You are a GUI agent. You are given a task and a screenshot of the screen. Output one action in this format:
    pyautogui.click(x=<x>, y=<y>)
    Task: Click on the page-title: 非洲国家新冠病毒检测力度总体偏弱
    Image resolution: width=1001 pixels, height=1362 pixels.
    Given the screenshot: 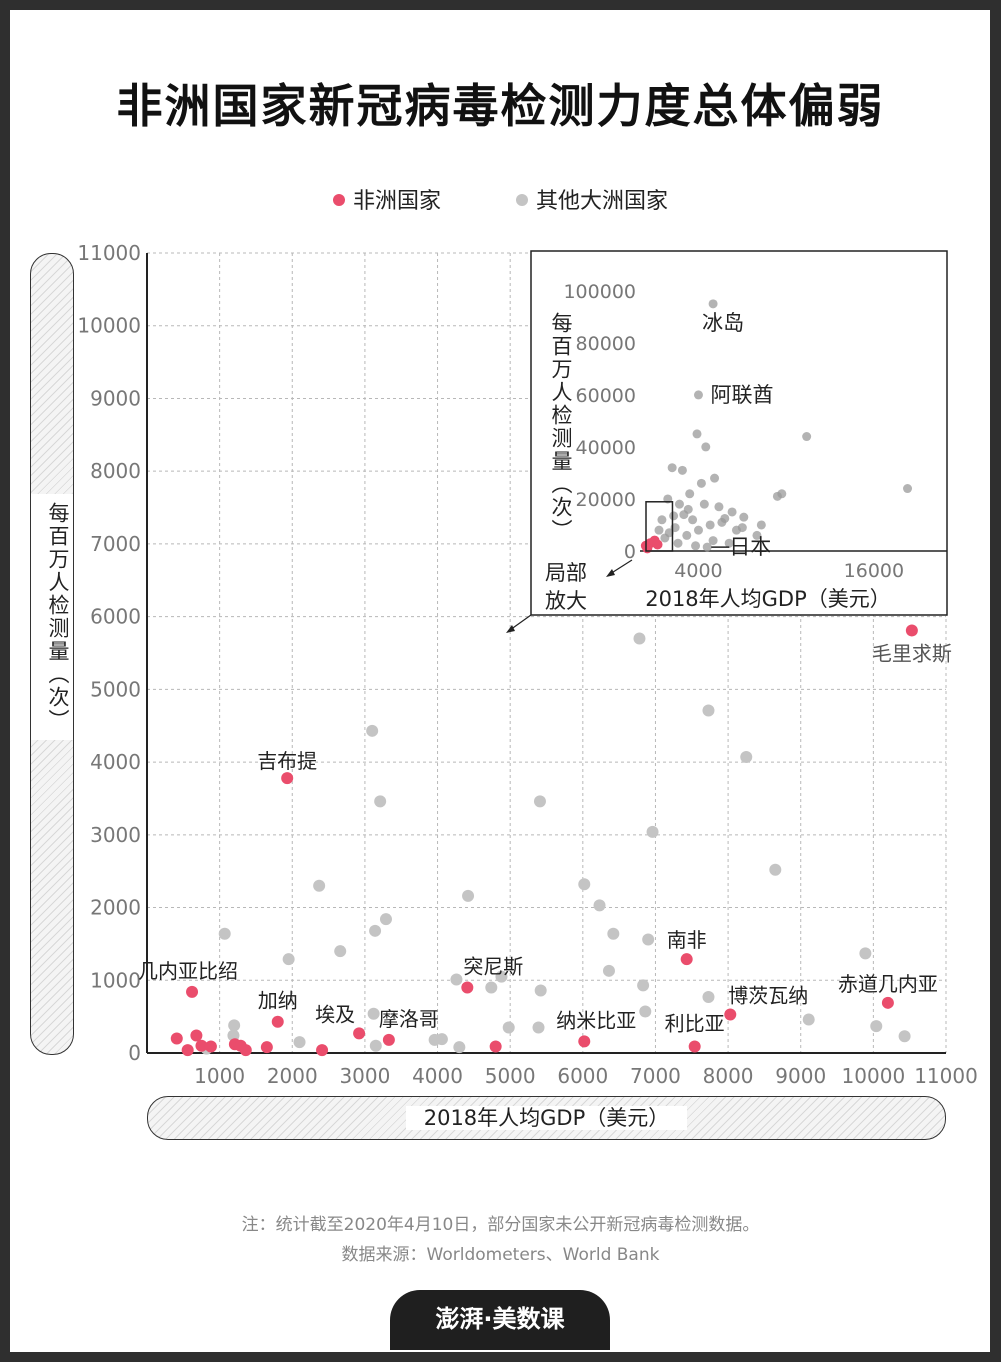 What is the action you would take?
    pyautogui.click(x=500, y=106)
    